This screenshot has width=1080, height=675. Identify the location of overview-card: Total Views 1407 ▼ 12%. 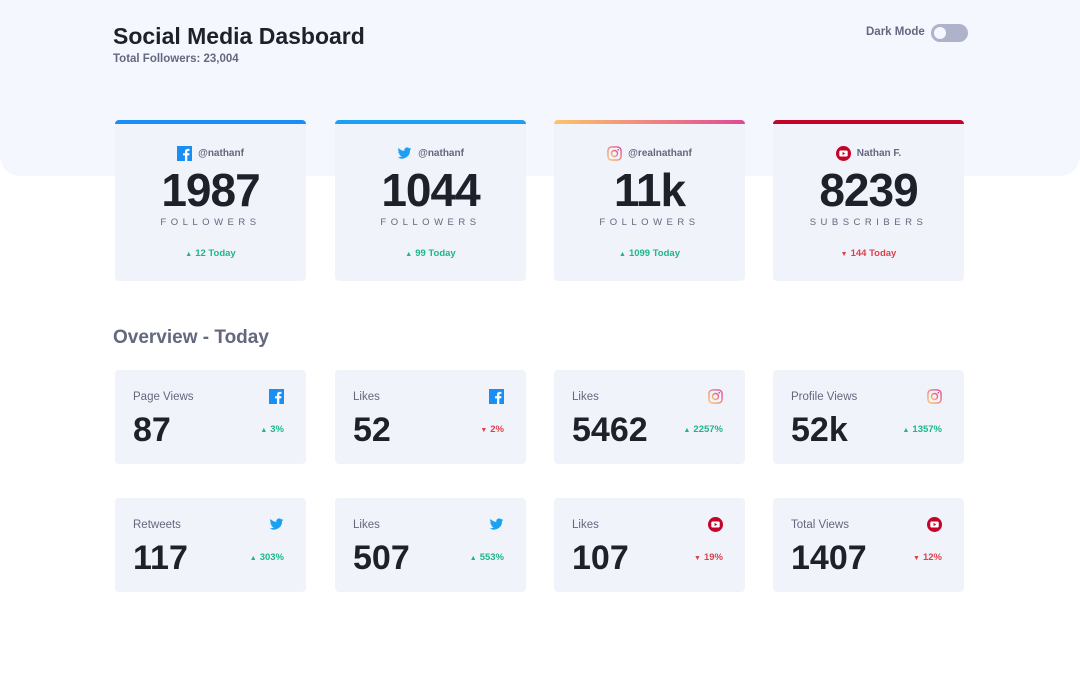
(868, 545).